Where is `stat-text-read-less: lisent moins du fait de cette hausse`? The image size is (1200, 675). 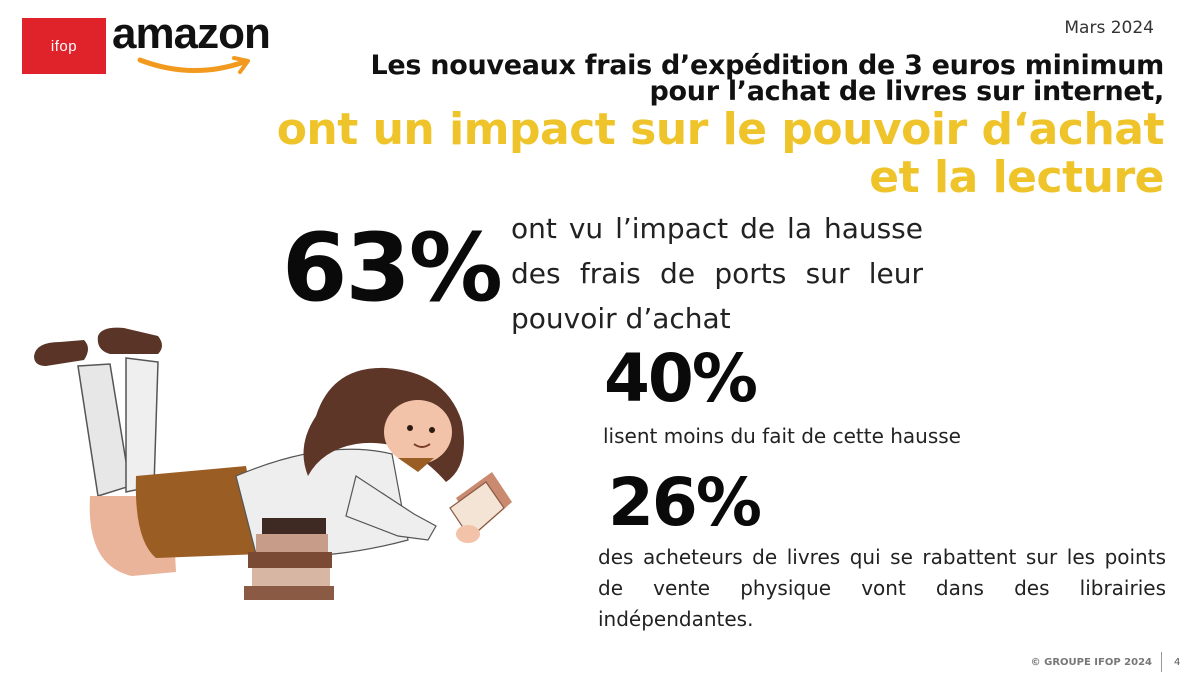 stat-text-read-less: lisent moins du fait de cette hausse is located at coordinates (782, 436).